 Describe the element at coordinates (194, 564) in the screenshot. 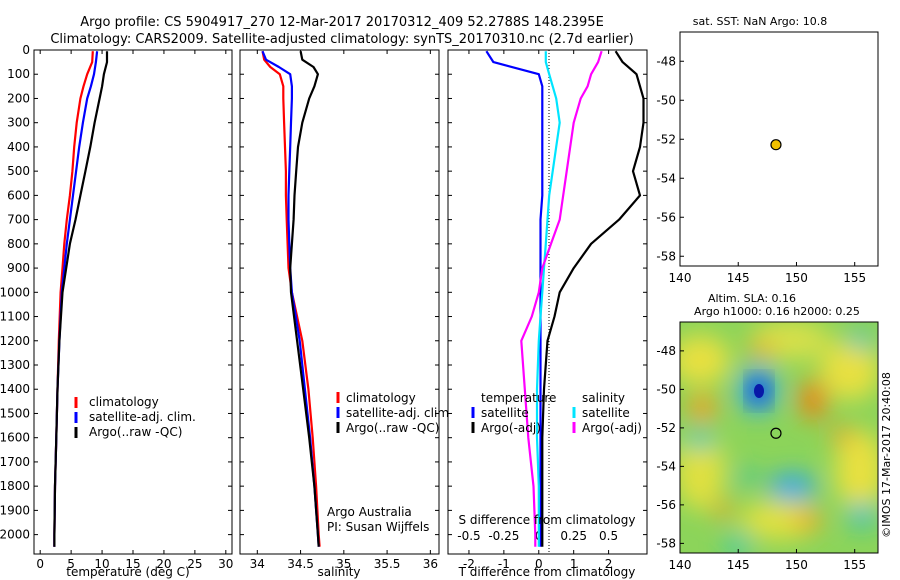

I see `x-tick-label: 25` at that location.